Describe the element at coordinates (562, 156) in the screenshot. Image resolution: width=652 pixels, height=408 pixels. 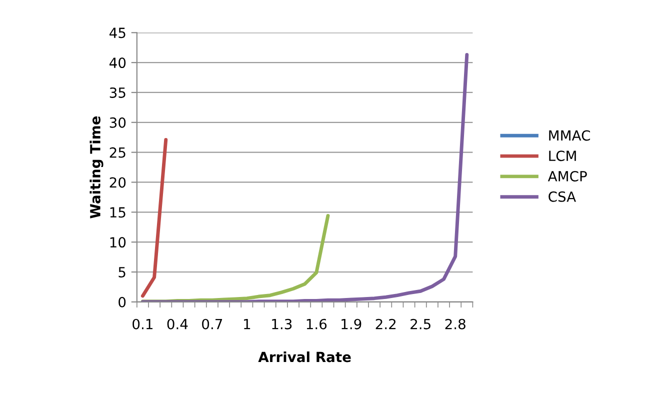
I see `legend-label: LCM` at that location.